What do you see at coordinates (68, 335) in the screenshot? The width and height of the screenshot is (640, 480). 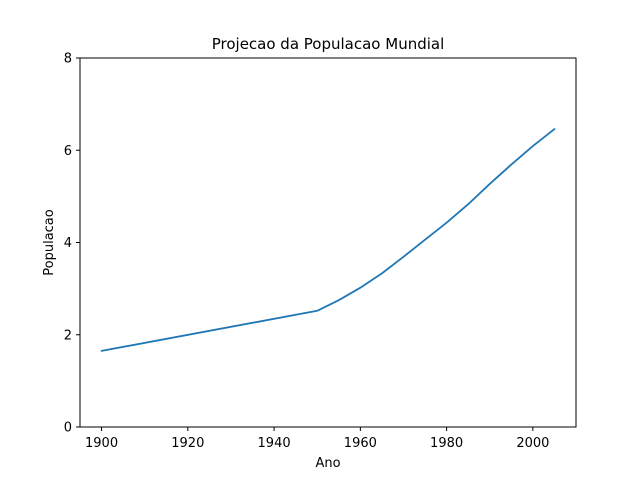 I see `y-tick-label: 2` at bounding box center [68, 335].